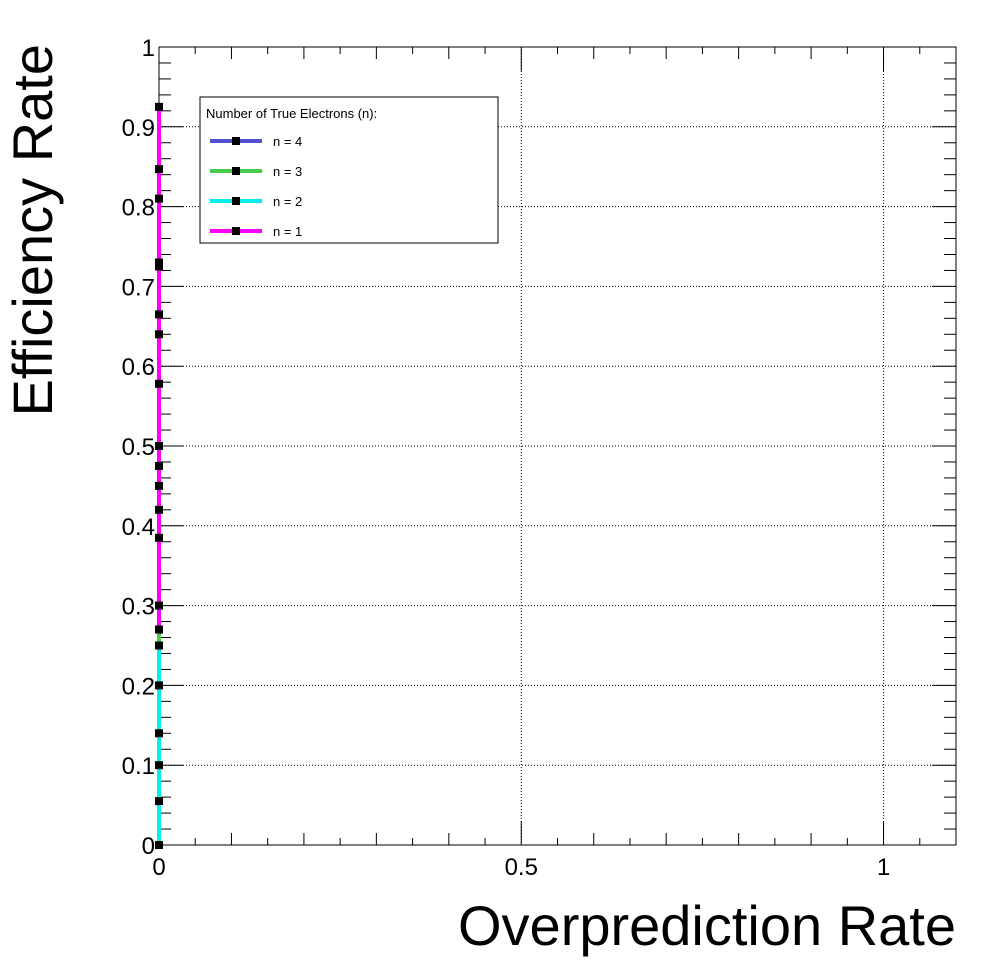  Describe the element at coordinates (159, 475) in the screenshot. I see `series-group` at that location.